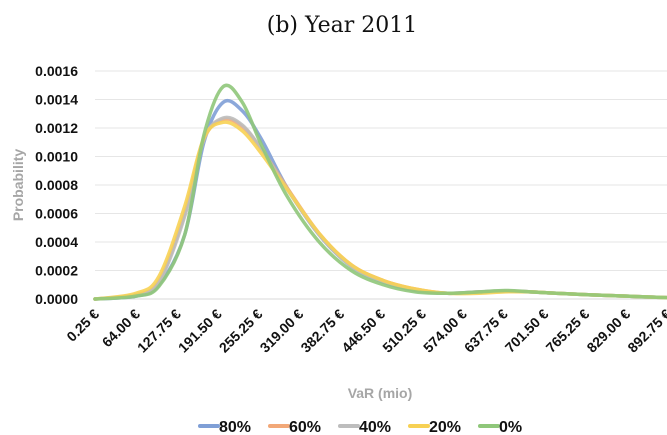 The height and width of the screenshot is (435, 667). What do you see at coordinates (56, 157) in the screenshot?
I see `y-tick-label: 0.0010` at bounding box center [56, 157].